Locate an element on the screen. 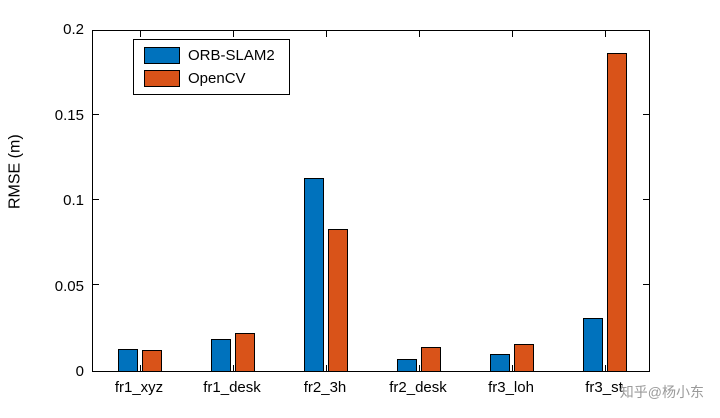 This screenshot has width=720, height=418. bar-OpenCV-fr2_3h is located at coordinates (338, 300).